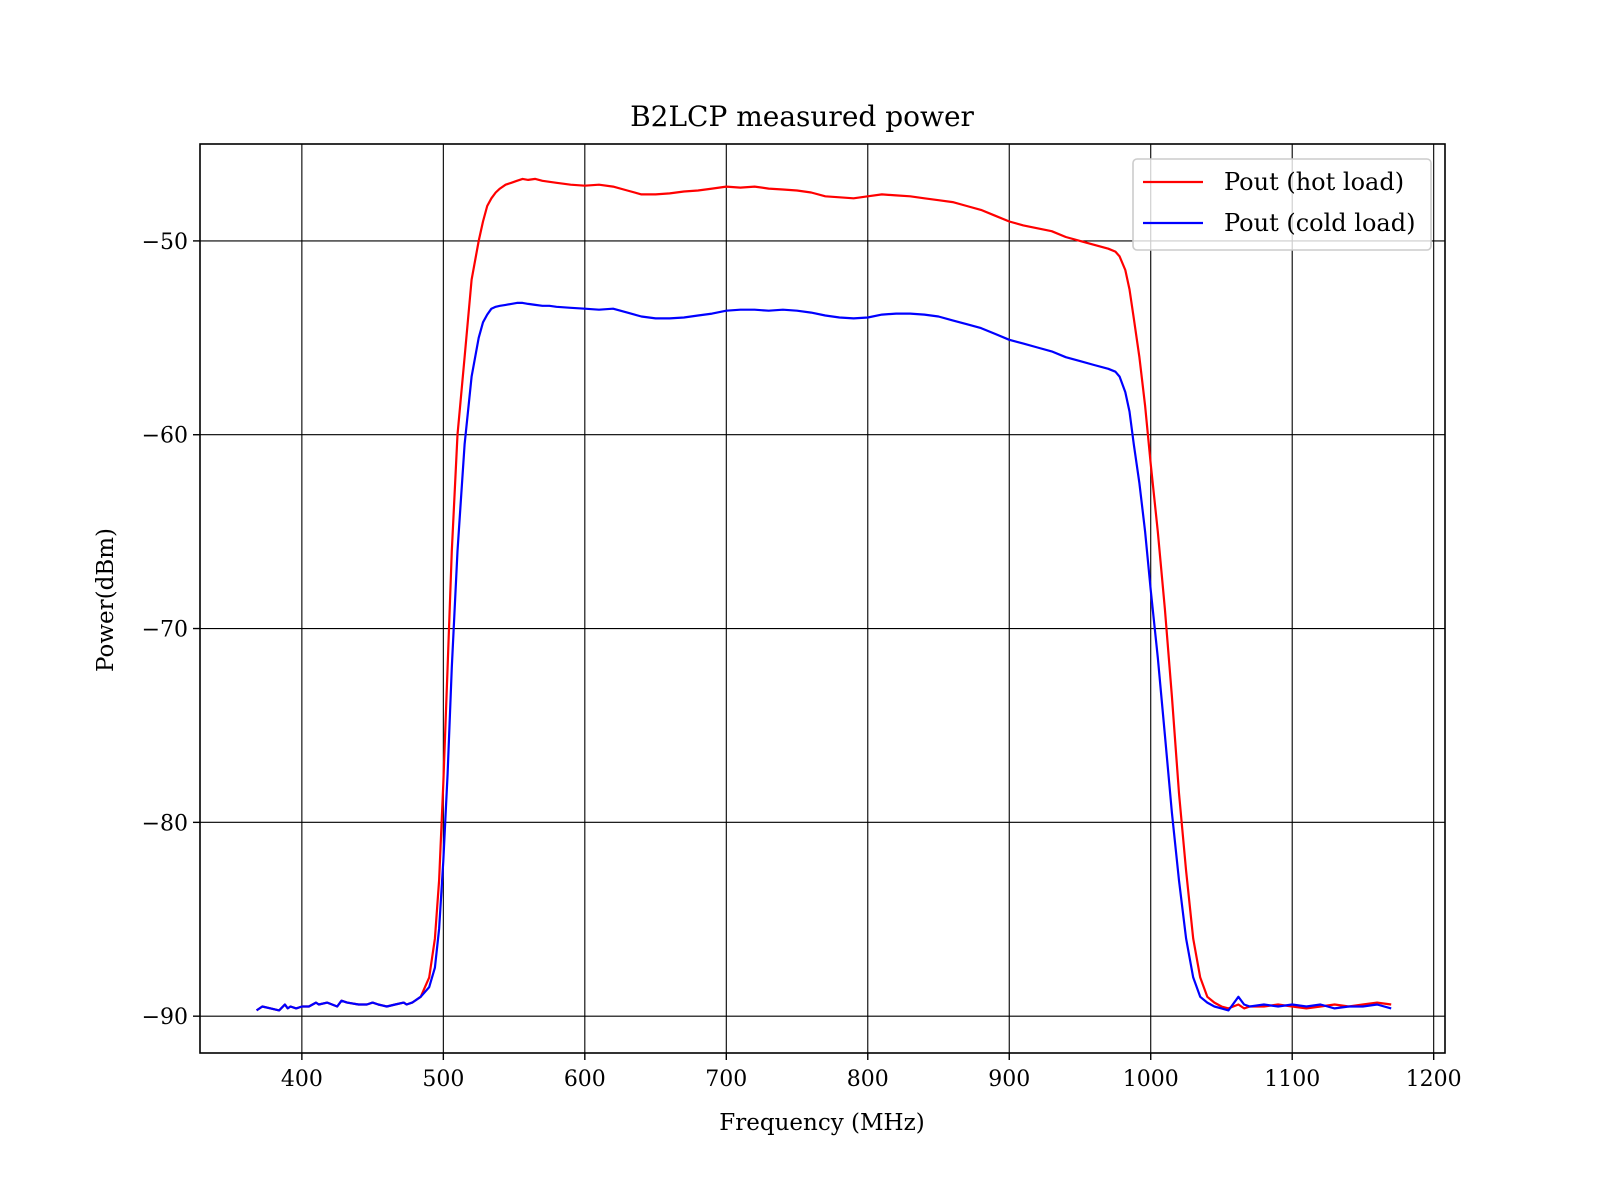 The width and height of the screenshot is (1600, 1200). Describe the element at coordinates (1292, 1079) in the screenshot. I see `x-tick-label: 1100` at that location.